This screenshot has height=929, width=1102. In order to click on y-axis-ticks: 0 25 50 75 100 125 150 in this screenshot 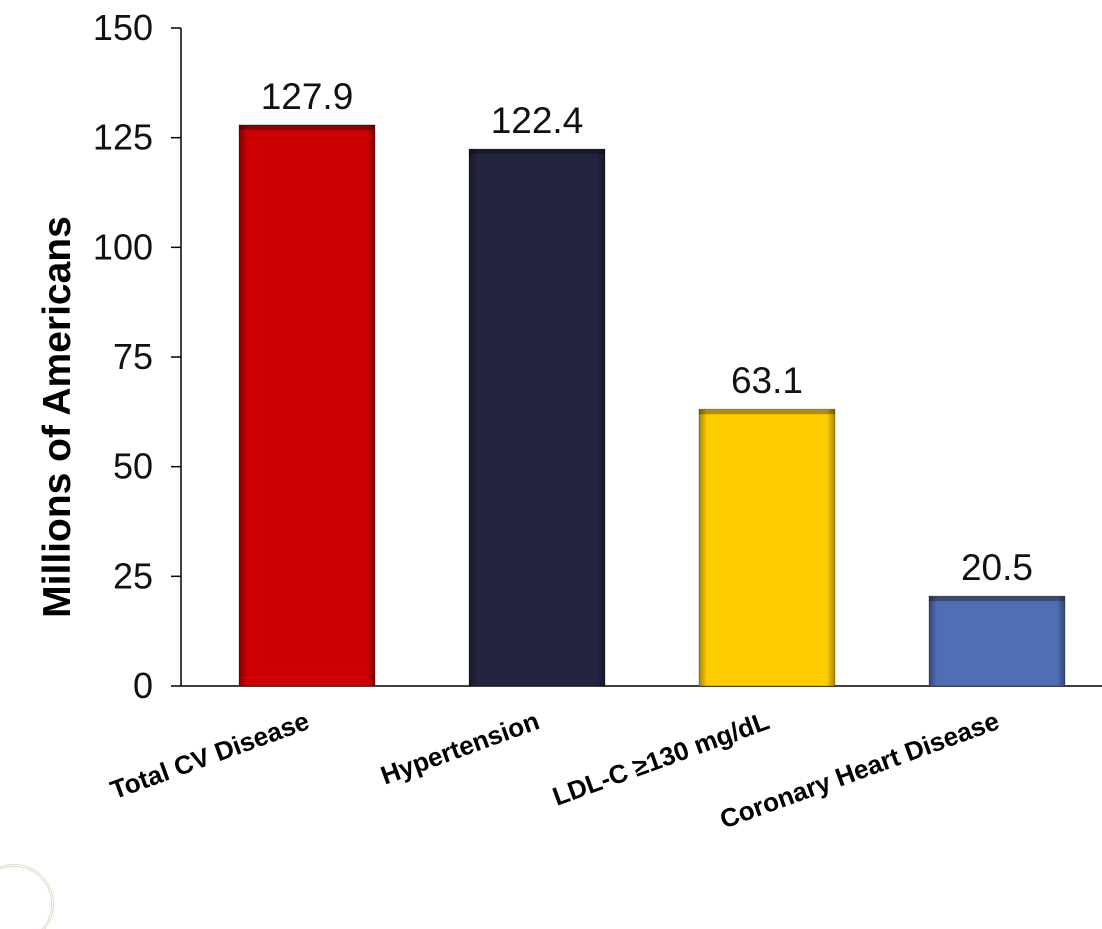, I will do `click(137, 356)`.